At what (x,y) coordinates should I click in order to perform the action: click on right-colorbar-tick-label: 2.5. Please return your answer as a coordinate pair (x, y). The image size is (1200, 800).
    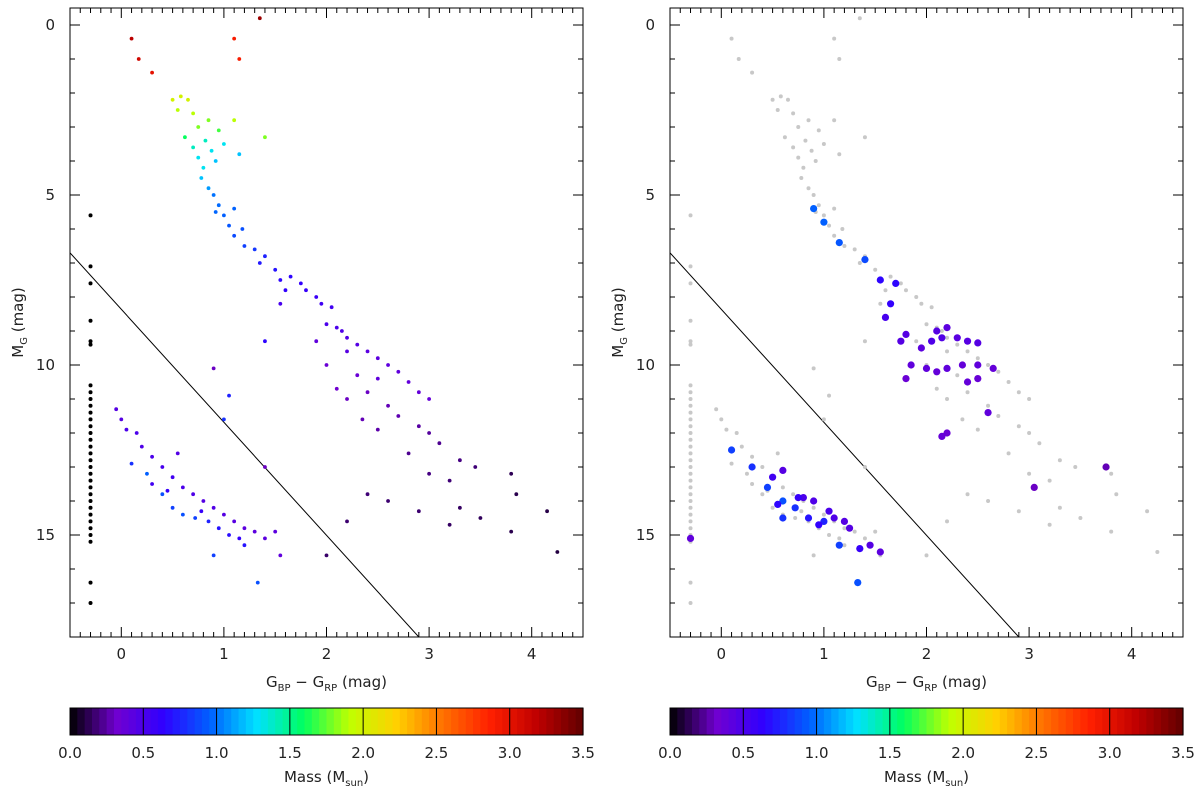
    Looking at the image, I should click on (1036, 753).